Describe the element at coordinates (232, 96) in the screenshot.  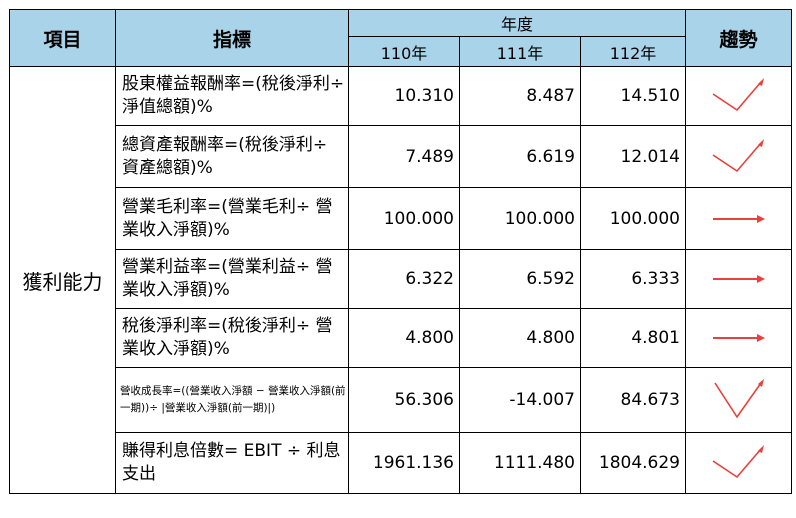
I see `indicator-label: 股東權益報酬率=(稅後淨利÷ 淨值總額)%` at that location.